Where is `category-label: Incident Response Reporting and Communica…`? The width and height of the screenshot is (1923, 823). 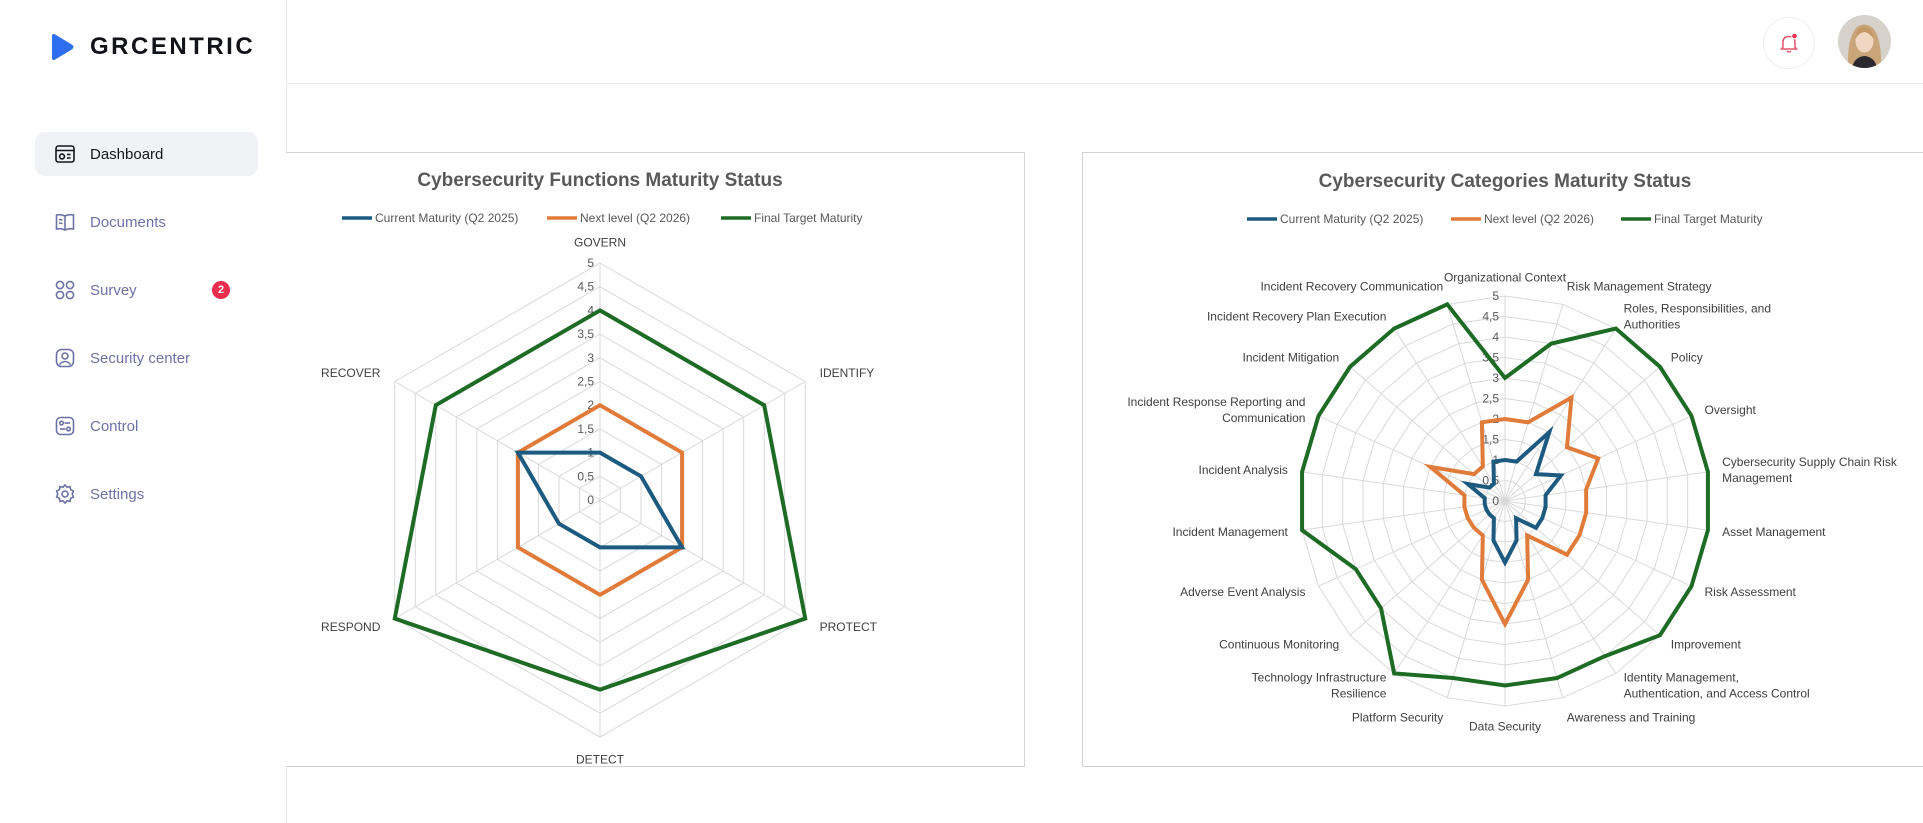 category-label: Incident Response Reporting and Communica… is located at coordinates (1216, 410).